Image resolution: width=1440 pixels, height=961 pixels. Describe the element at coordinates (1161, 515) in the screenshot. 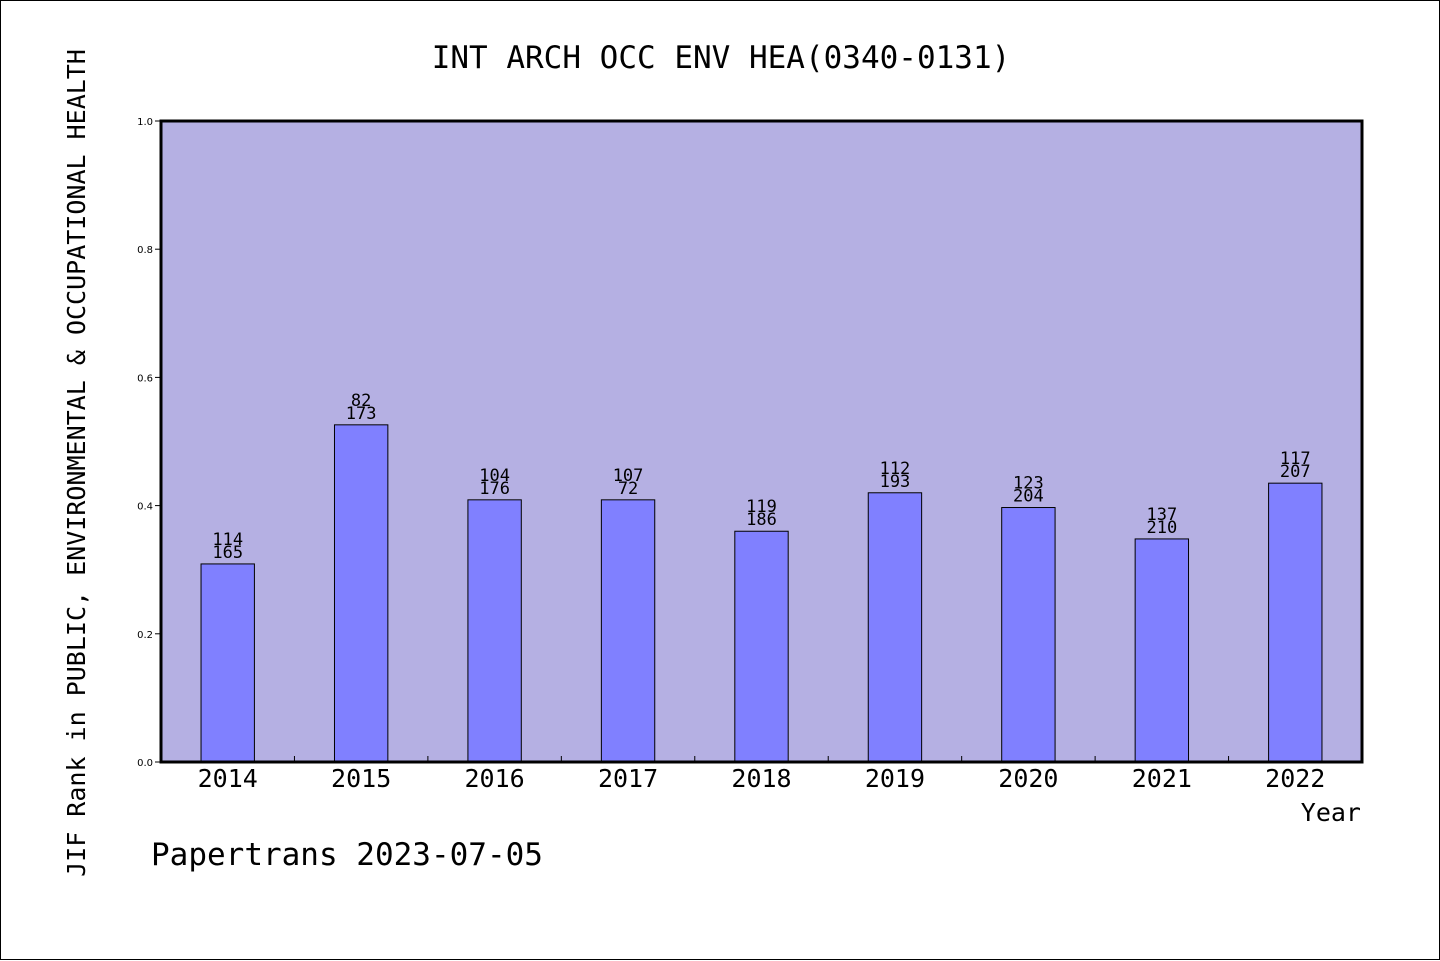

I see `bar-rank-label: 137` at that location.